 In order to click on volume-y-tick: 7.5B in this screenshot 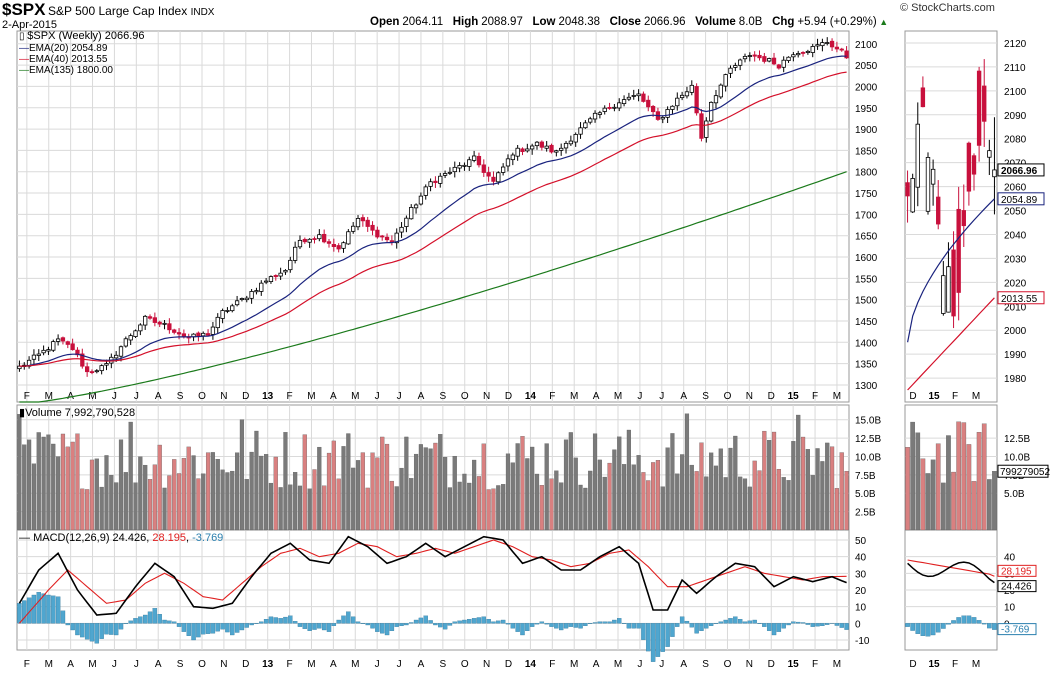, I will do `click(865, 476)`.